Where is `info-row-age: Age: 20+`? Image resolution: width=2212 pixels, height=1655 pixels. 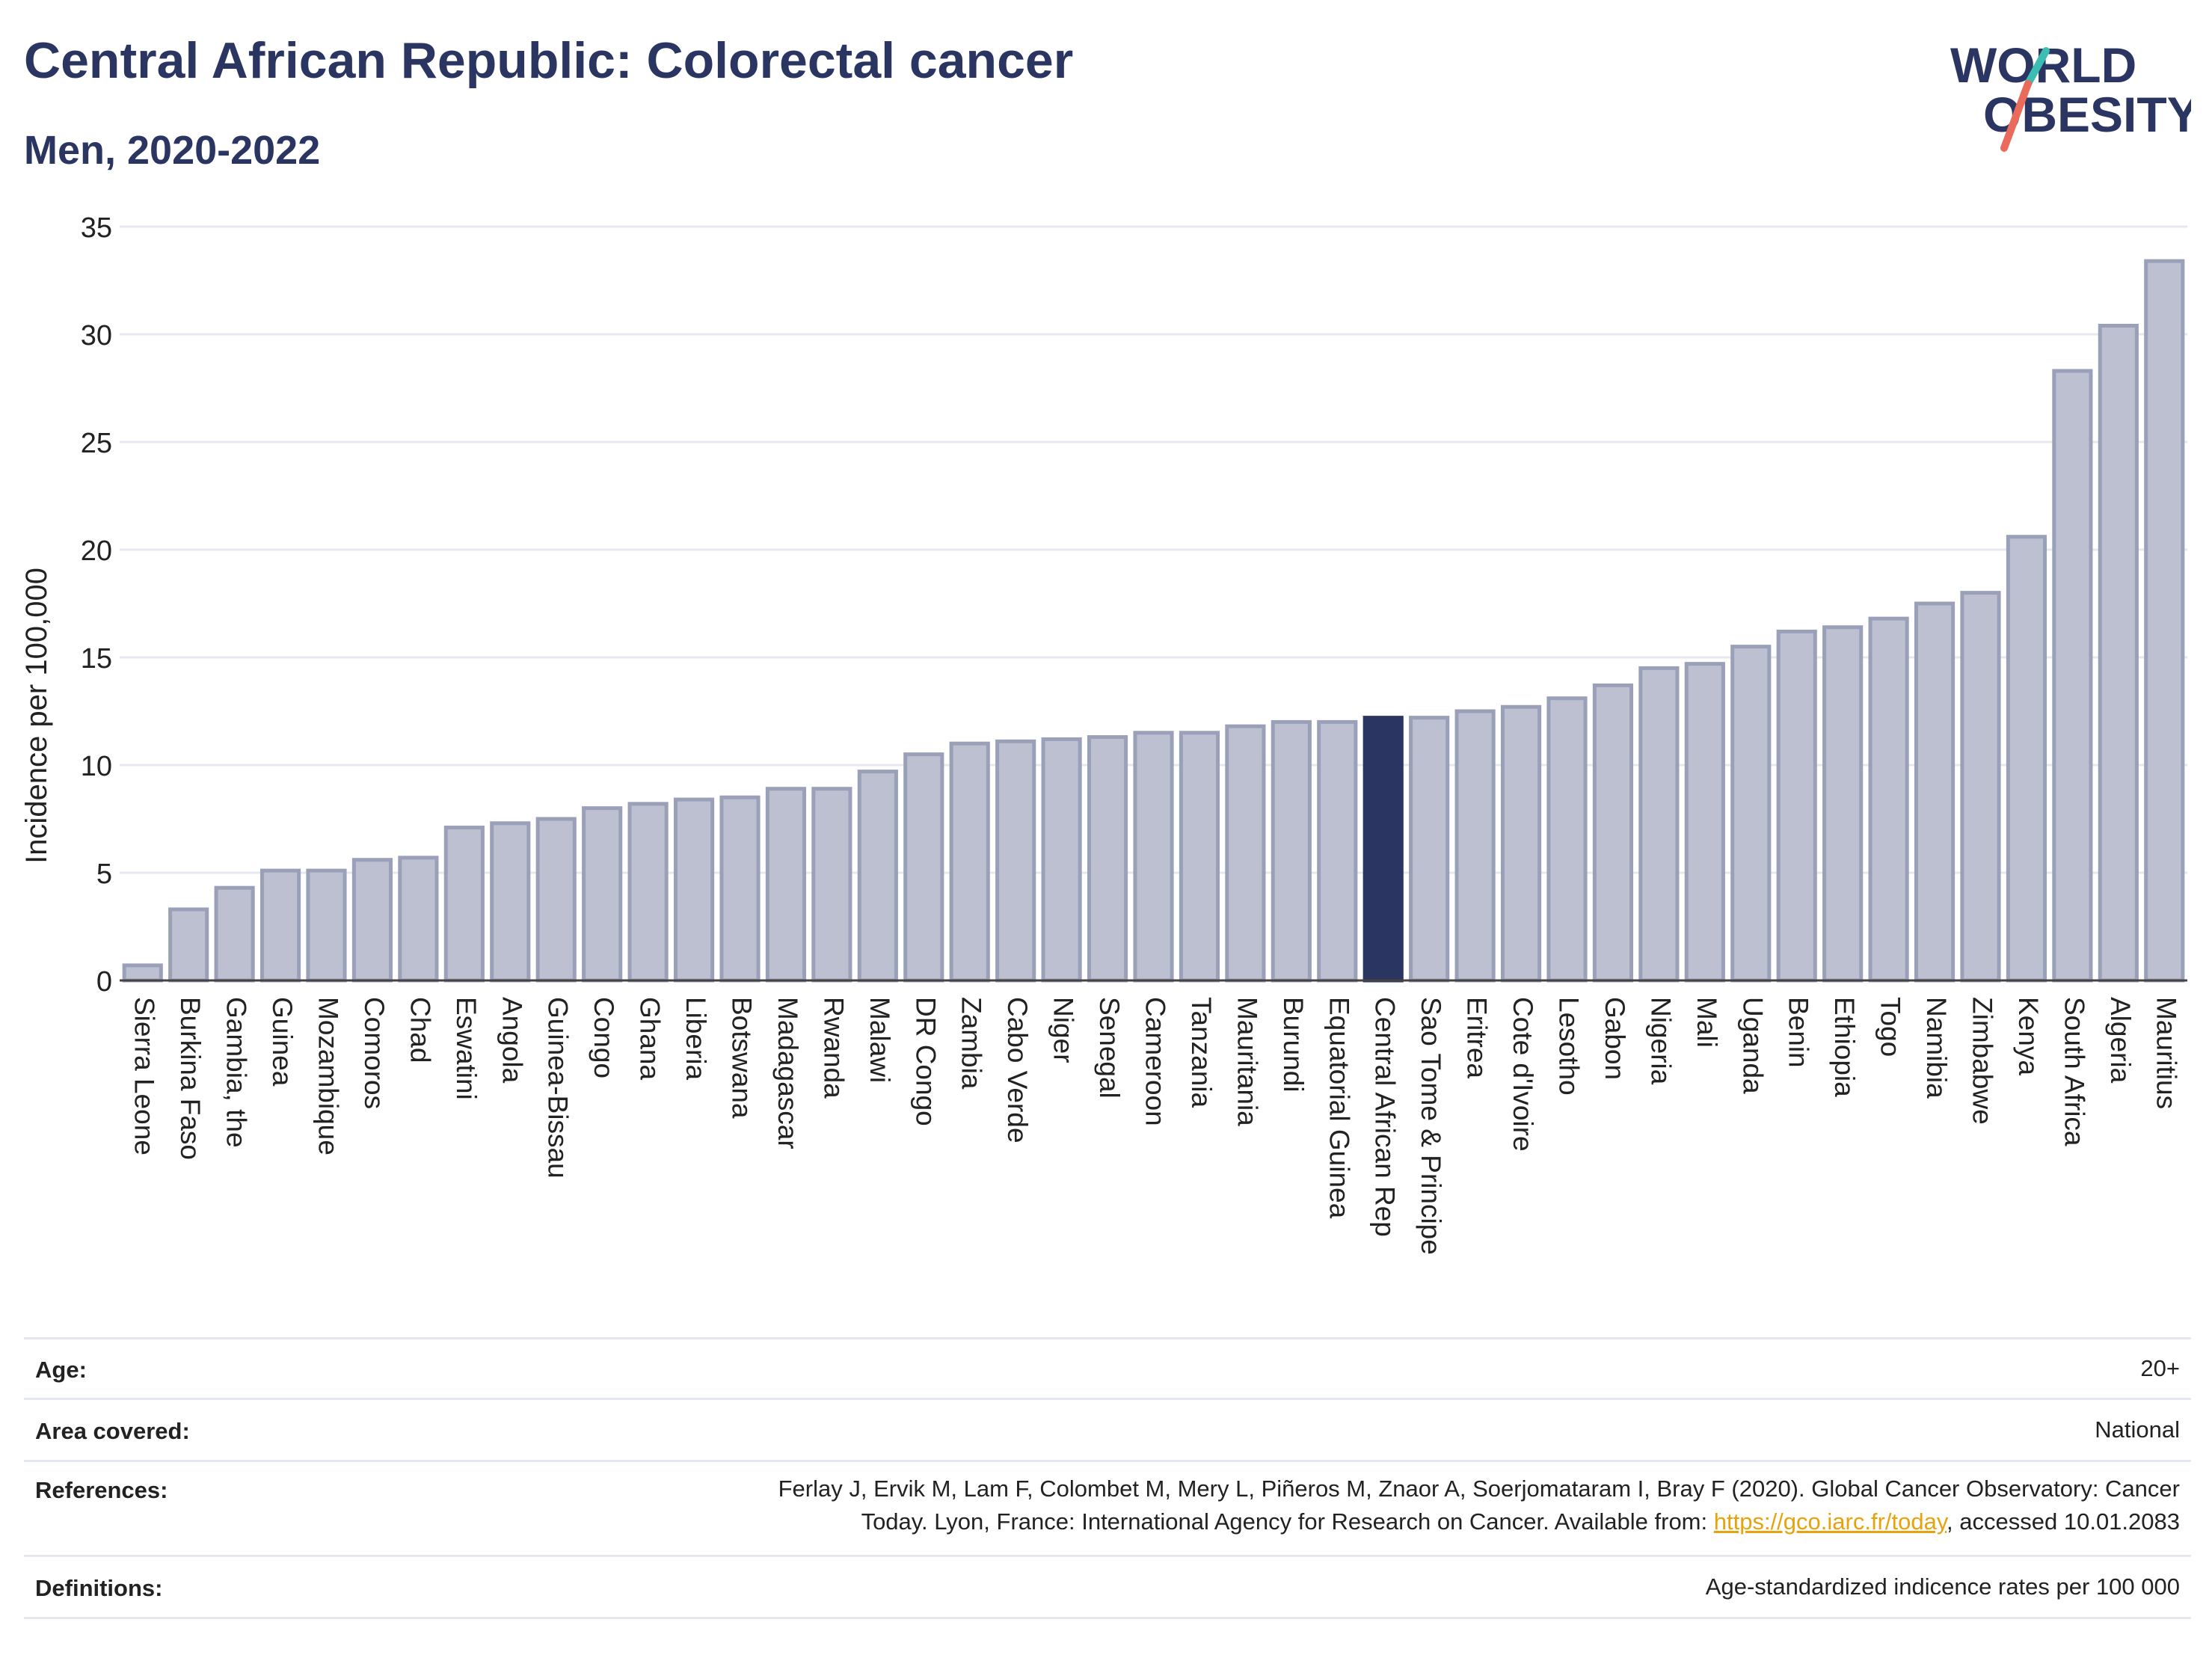 info-row-age: Age: 20+ is located at coordinates (1107, 1367).